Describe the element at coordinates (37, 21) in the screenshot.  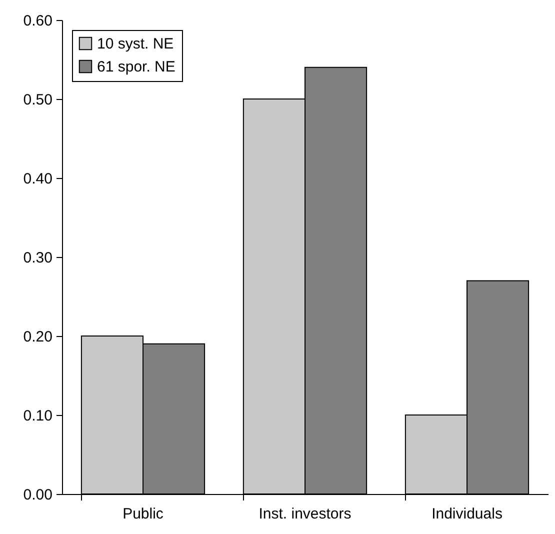
I see `y-tick-label: 0.60` at that location.